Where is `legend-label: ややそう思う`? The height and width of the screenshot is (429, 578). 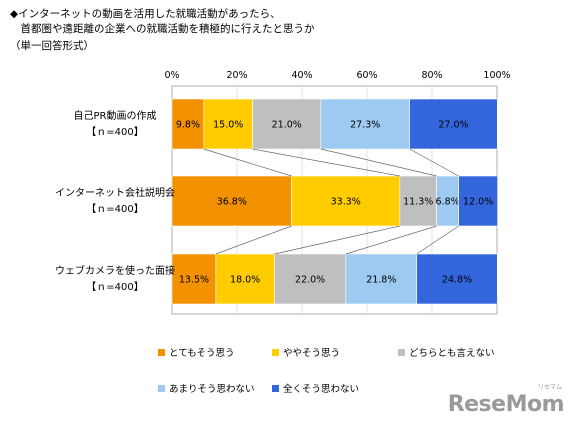 legend-label: ややそう思う is located at coordinates (311, 353).